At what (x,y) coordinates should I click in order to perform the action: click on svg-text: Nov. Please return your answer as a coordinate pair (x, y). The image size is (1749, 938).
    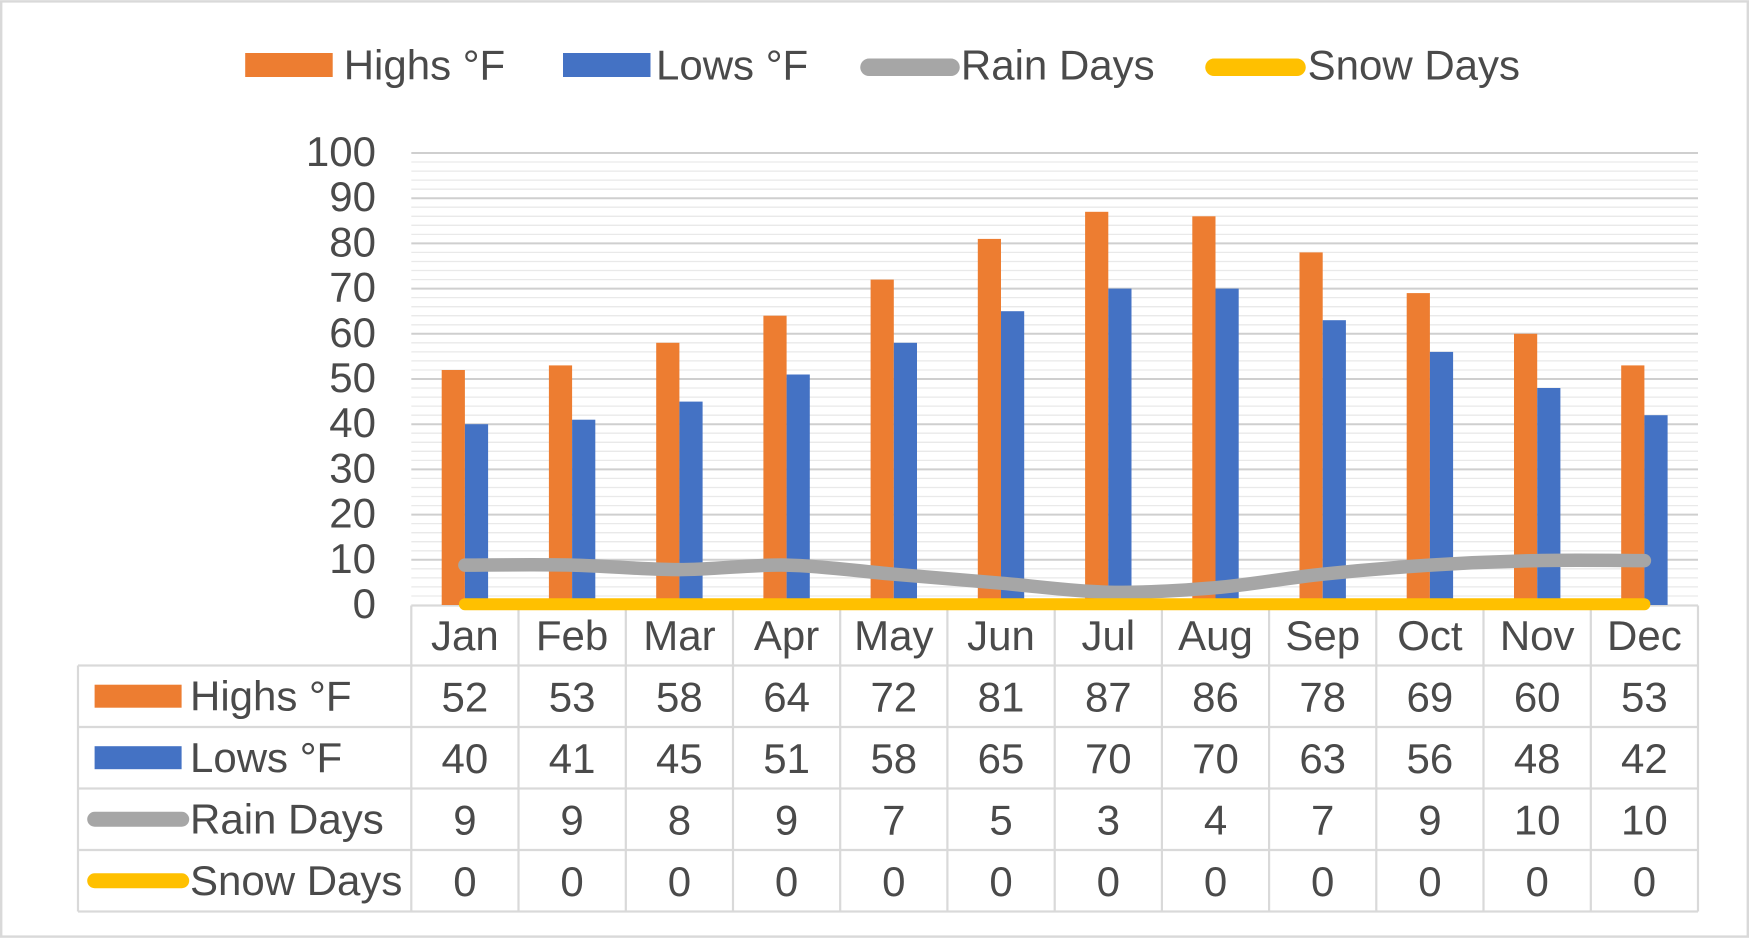
    Looking at the image, I should click on (1537, 635).